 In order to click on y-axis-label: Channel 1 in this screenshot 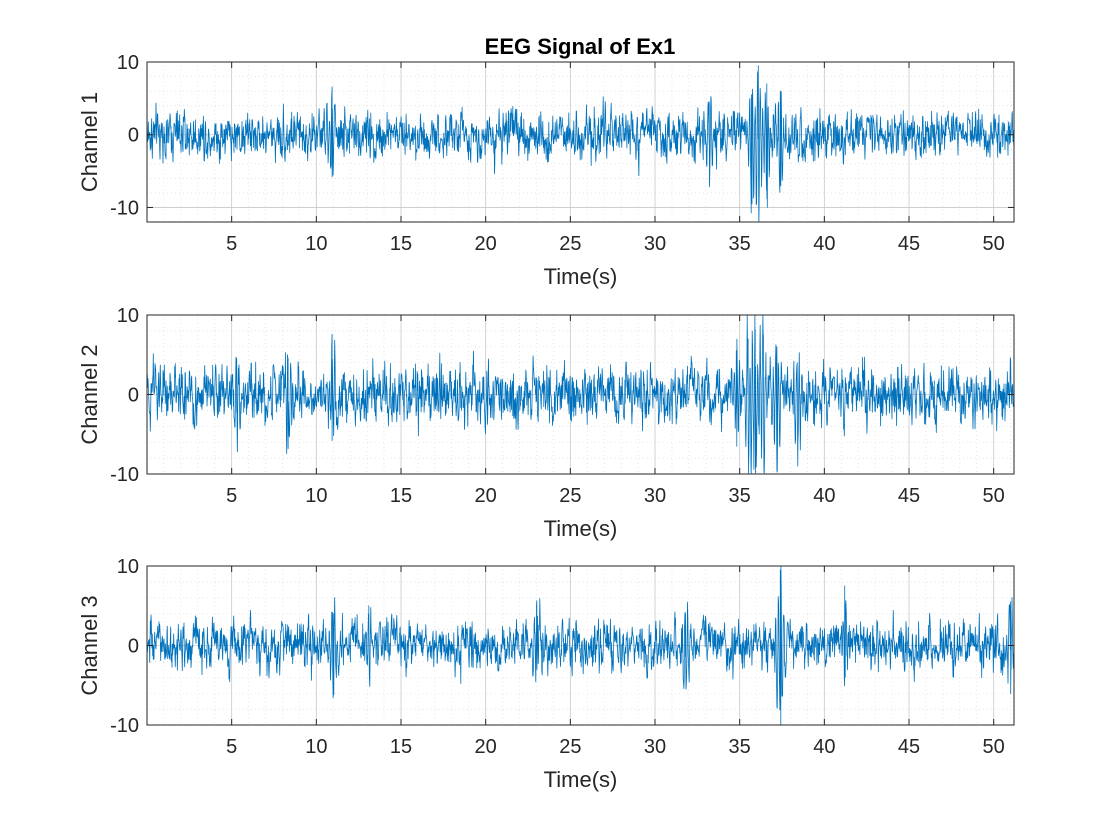, I will do `click(89, 142)`.